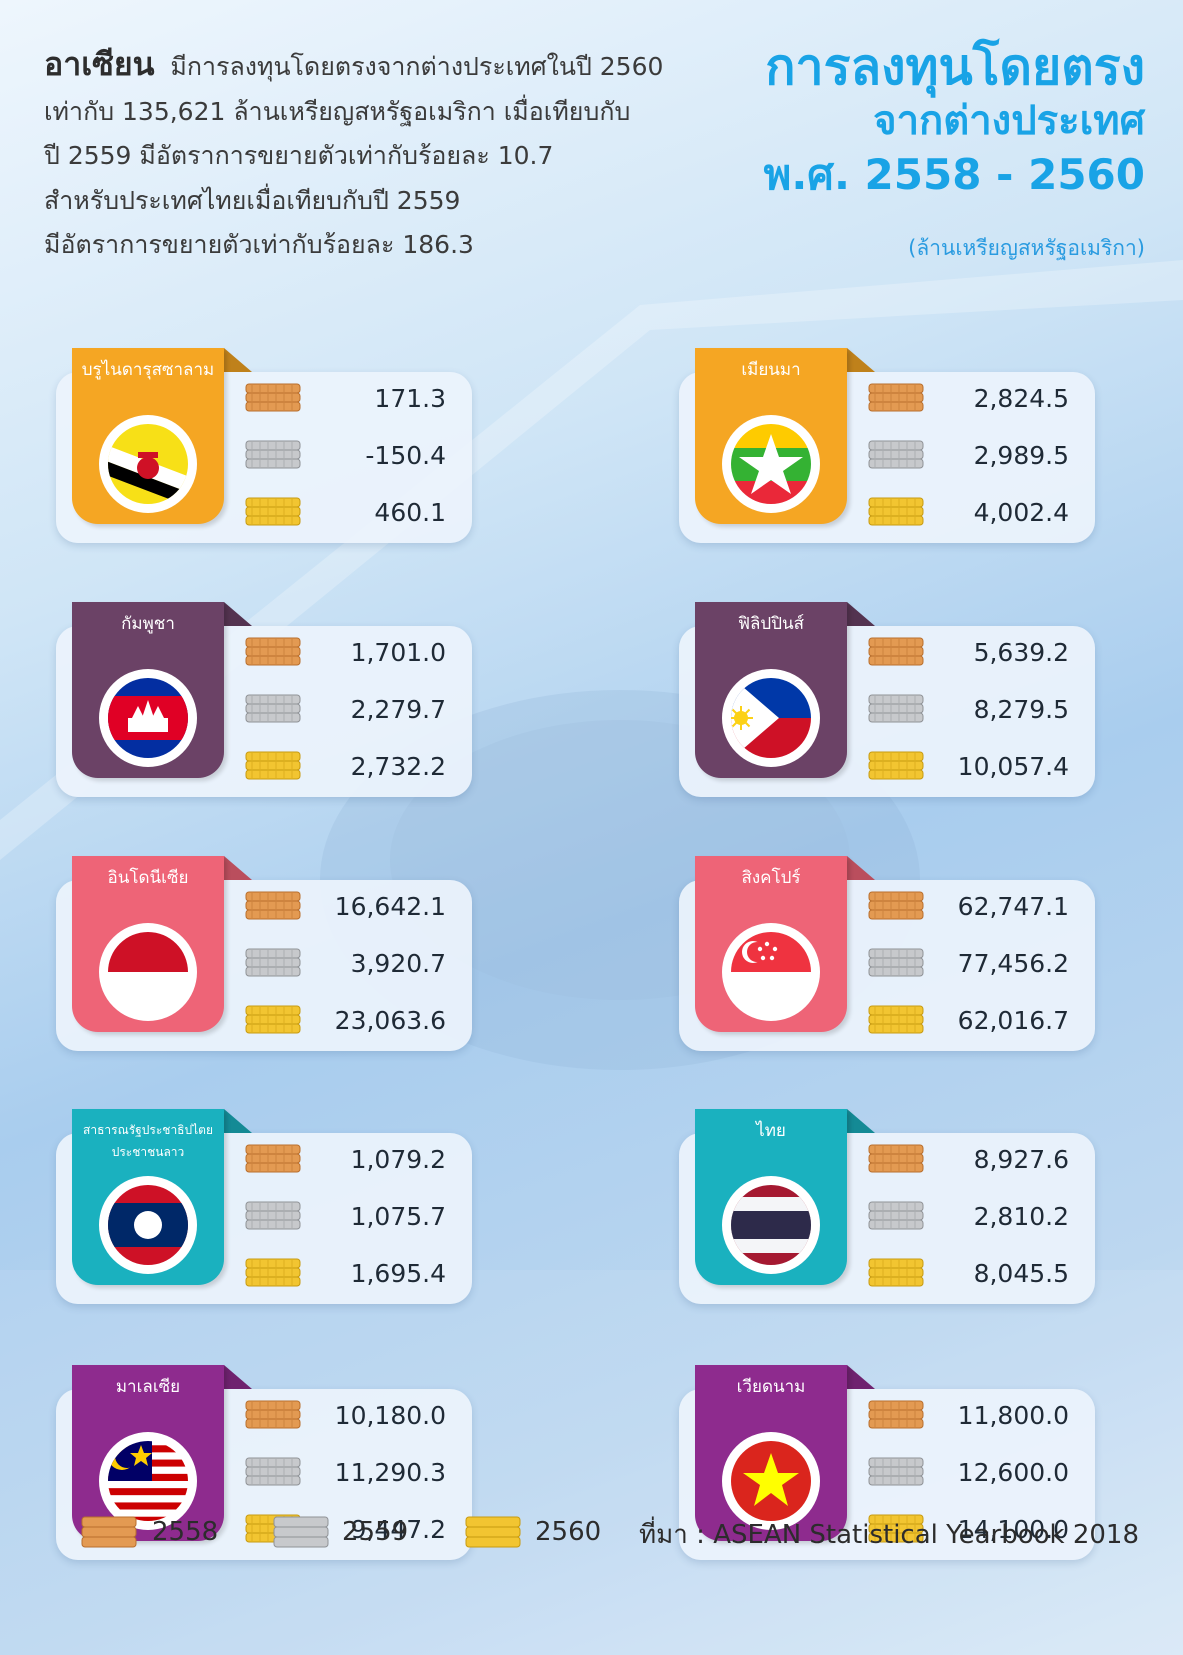  What do you see at coordinates (148, 1225) in the screenshot?
I see `laos-flag-icon` at bounding box center [148, 1225].